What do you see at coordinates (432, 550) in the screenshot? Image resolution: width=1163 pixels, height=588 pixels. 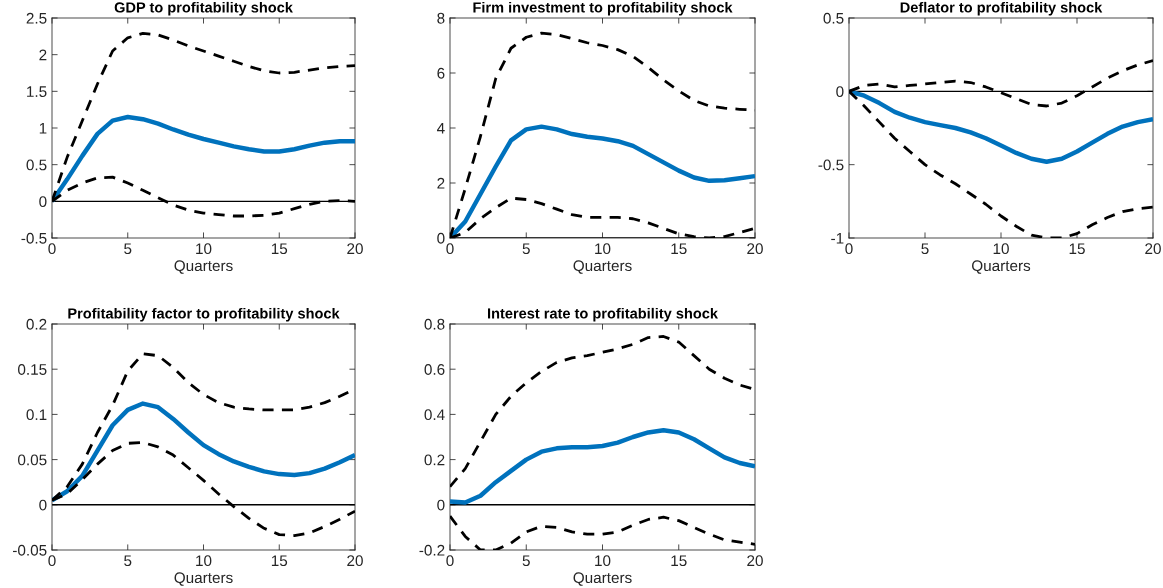 I see `y-tick-label: -0.2` at bounding box center [432, 550].